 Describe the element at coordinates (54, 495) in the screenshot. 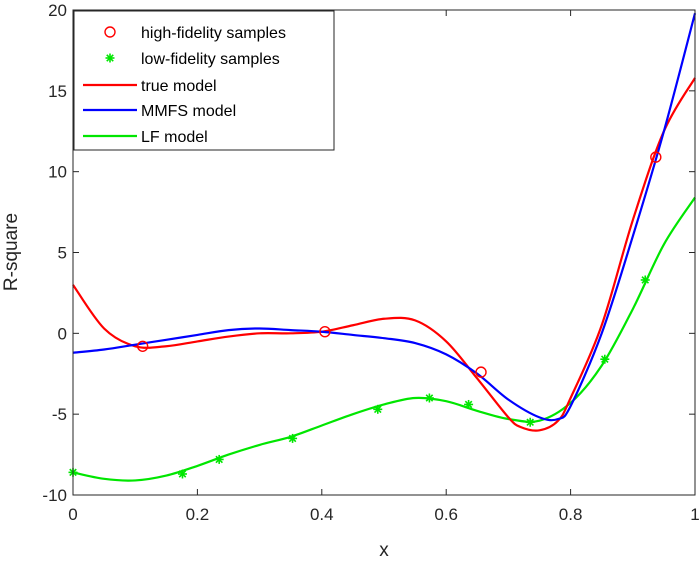

I see `y-tick-label: -10` at that location.